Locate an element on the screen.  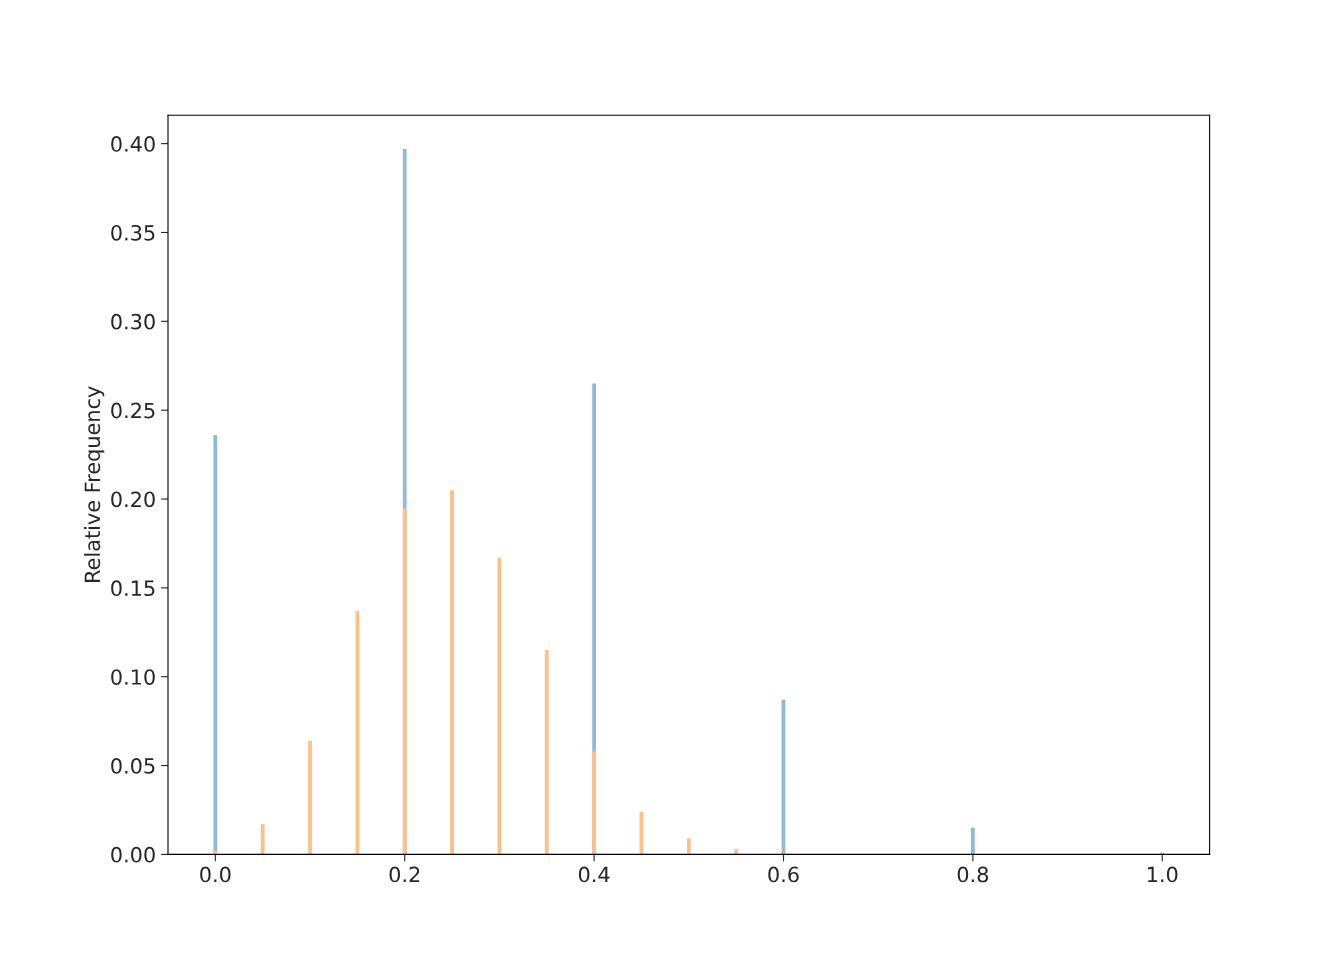
x-tick-label: 1.0 is located at coordinates (1162, 874).